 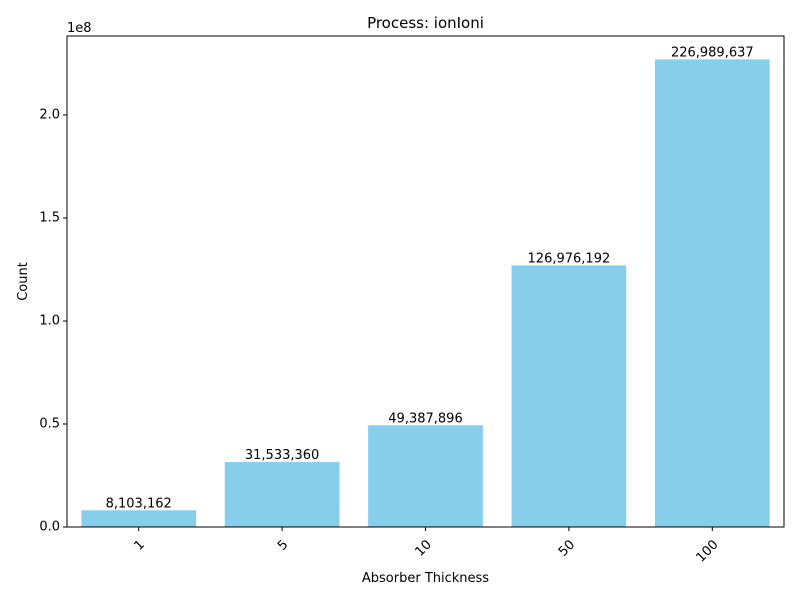 What do you see at coordinates (49, 423) in the screenshot?
I see `y-tick-label-1: 0.5` at bounding box center [49, 423].